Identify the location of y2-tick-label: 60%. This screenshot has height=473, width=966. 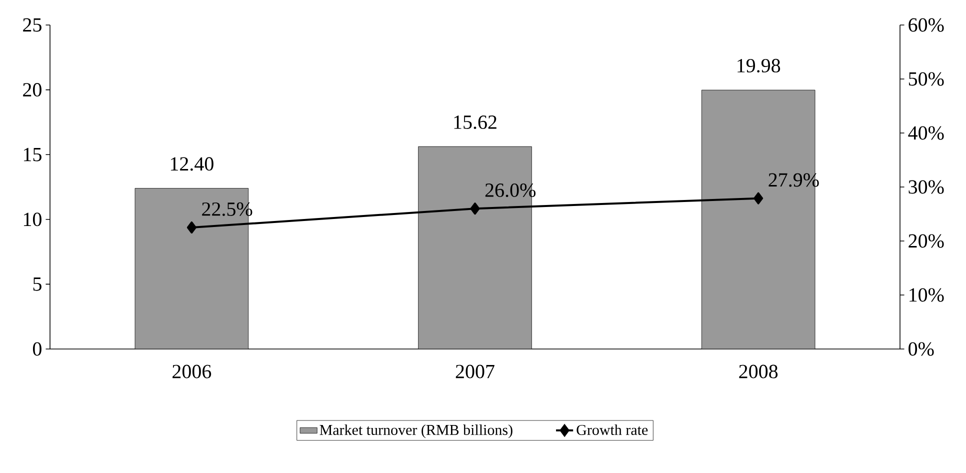
(926, 25).